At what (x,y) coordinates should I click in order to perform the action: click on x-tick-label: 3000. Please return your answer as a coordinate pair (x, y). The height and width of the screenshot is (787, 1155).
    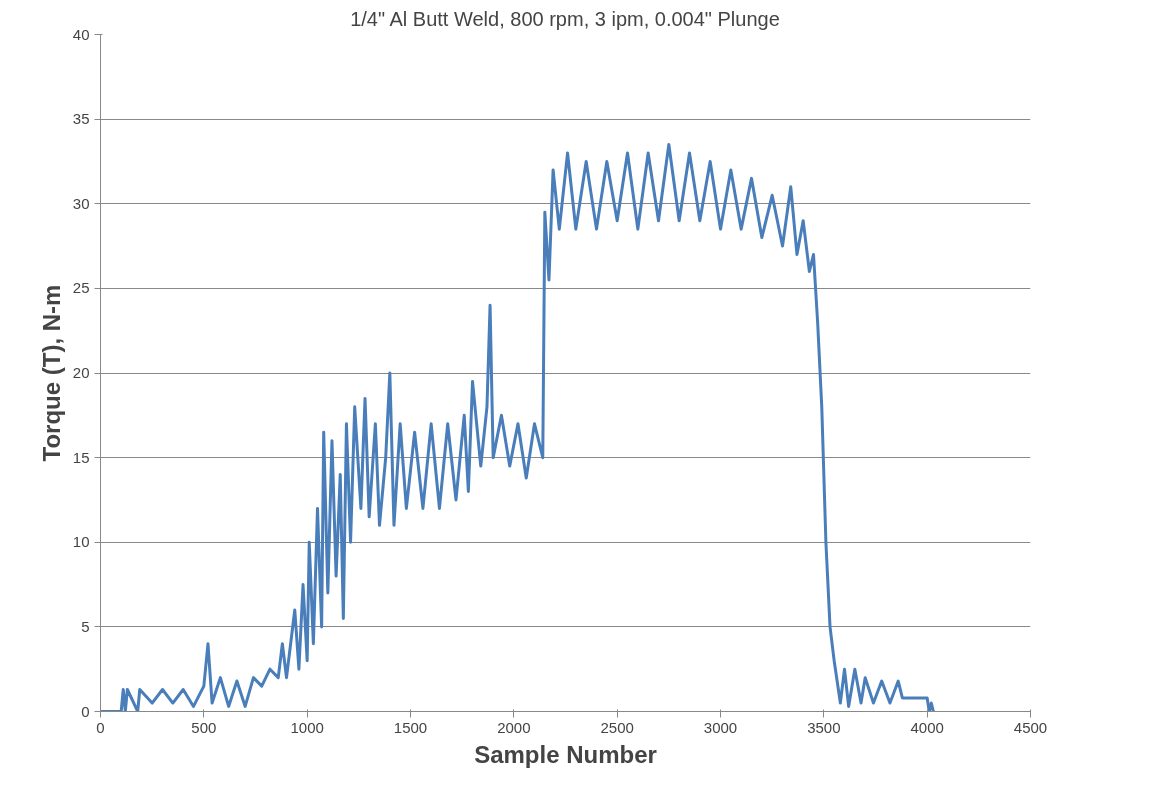
    Looking at the image, I should click on (720, 727).